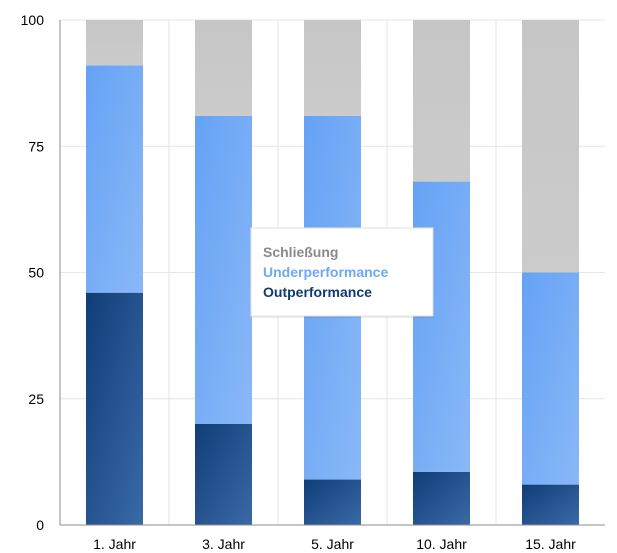 Image resolution: width=617 pixels, height=553 pixels. What do you see at coordinates (332, 68) in the screenshot?
I see `bar-schliessung-5-jahr` at bounding box center [332, 68].